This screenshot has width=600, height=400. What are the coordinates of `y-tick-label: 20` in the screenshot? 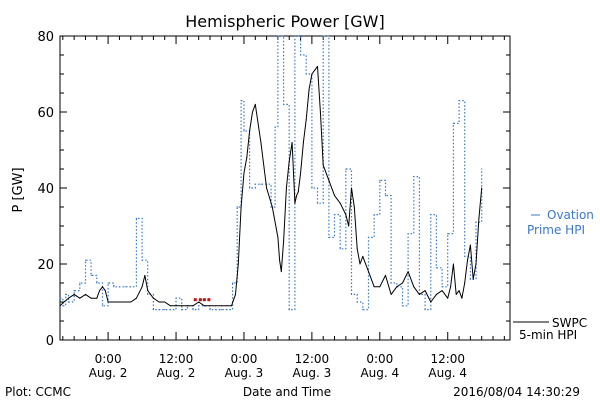 It's located at (45, 265).